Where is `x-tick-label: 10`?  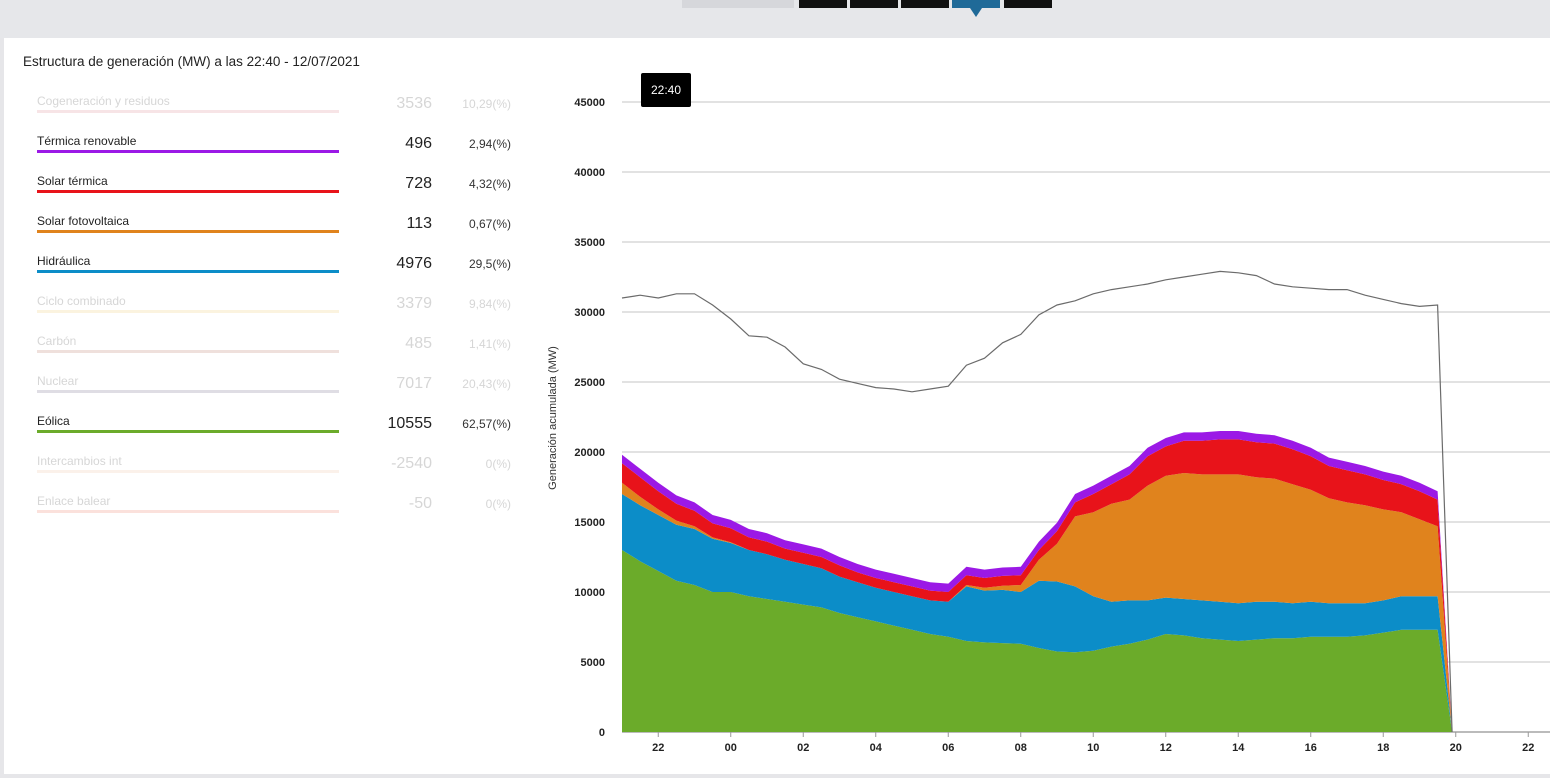
x-tick-label: 10 is located at coordinates (1093, 748).